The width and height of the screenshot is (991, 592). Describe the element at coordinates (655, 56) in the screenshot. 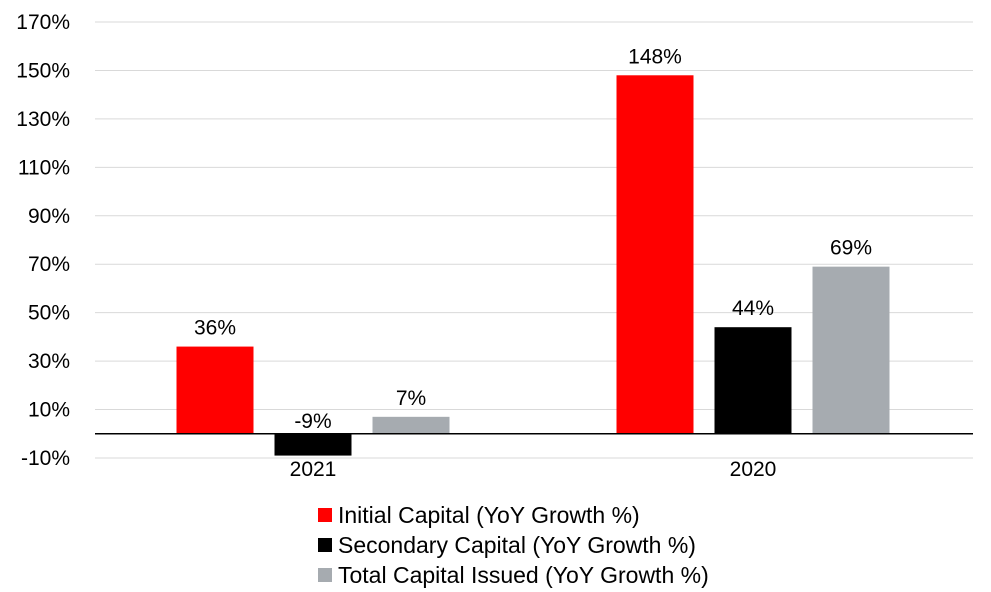

I see `data-label: 148%` at that location.